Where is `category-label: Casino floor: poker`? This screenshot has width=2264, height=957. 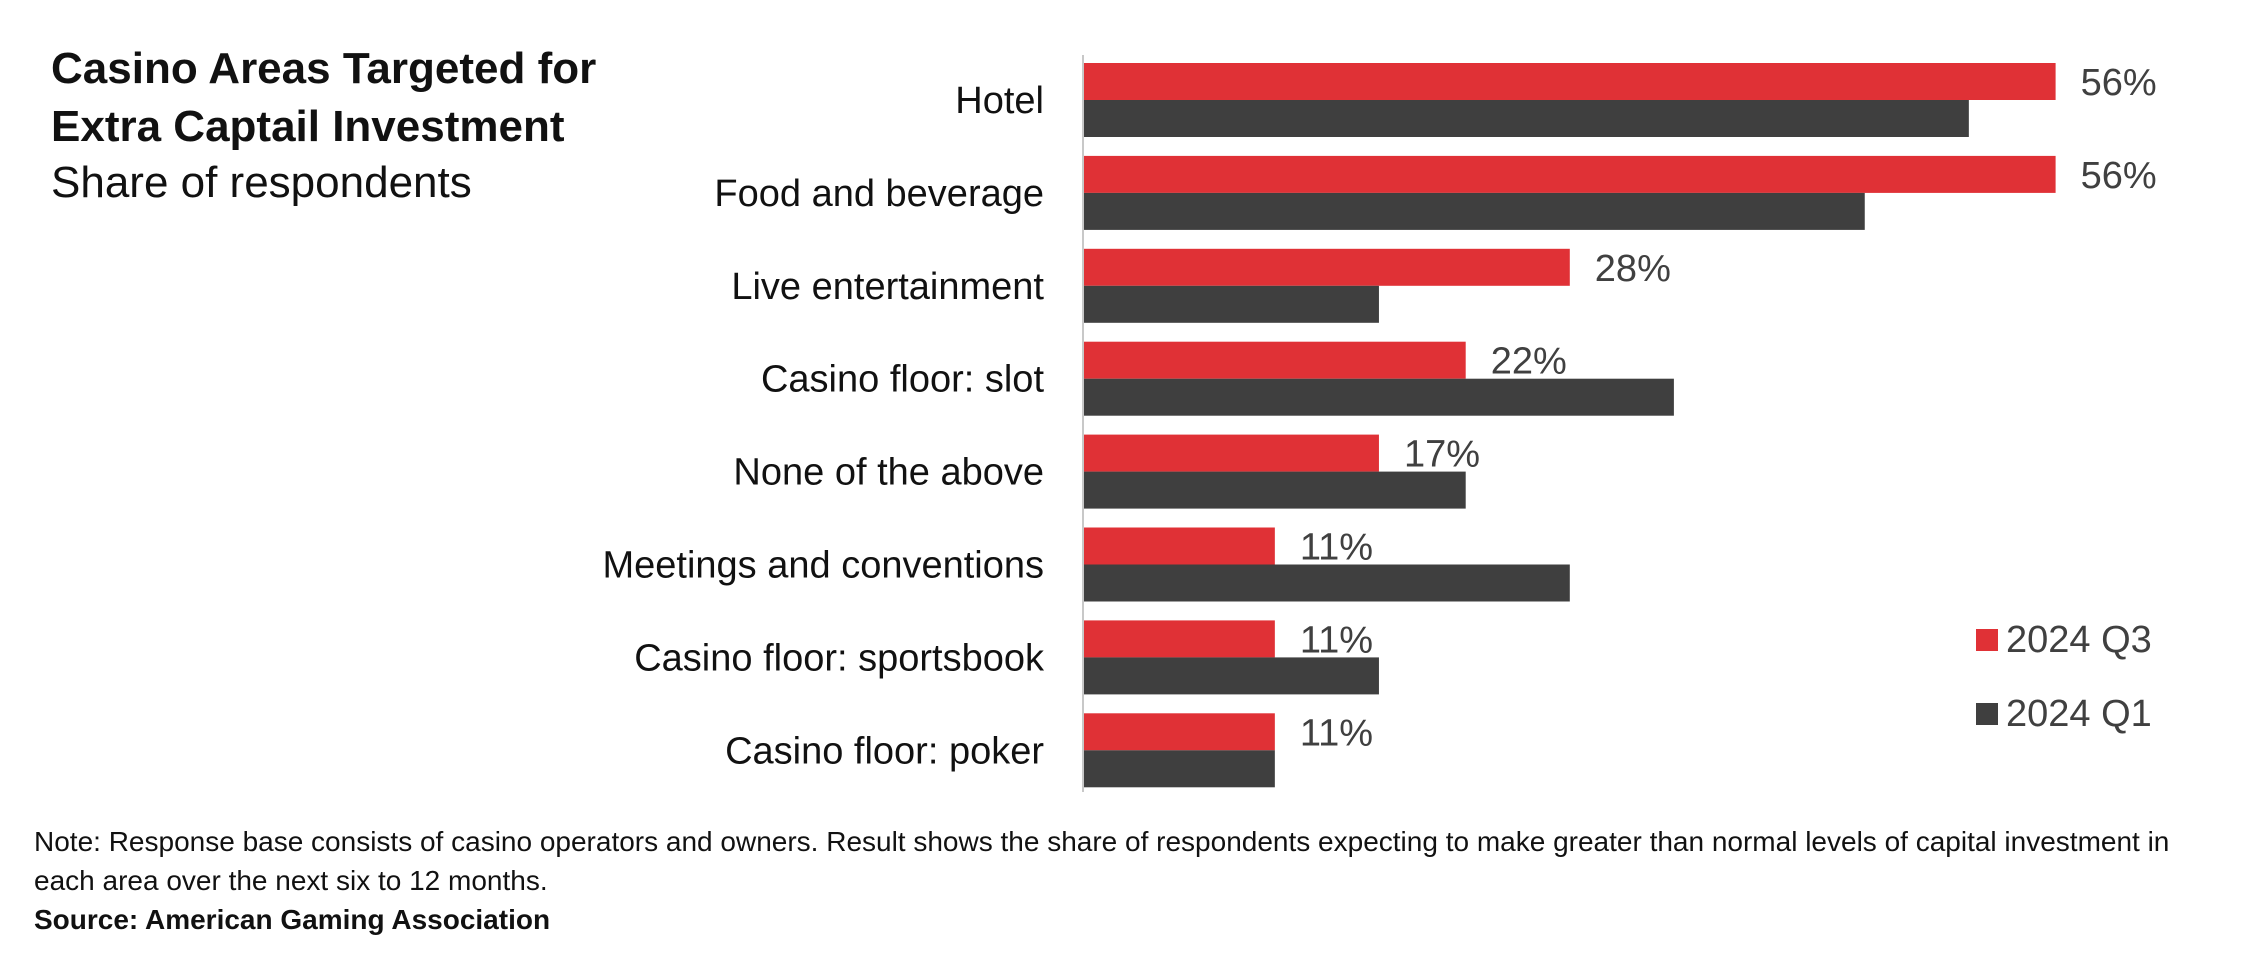 category-label: Casino floor: poker is located at coordinates (884, 751).